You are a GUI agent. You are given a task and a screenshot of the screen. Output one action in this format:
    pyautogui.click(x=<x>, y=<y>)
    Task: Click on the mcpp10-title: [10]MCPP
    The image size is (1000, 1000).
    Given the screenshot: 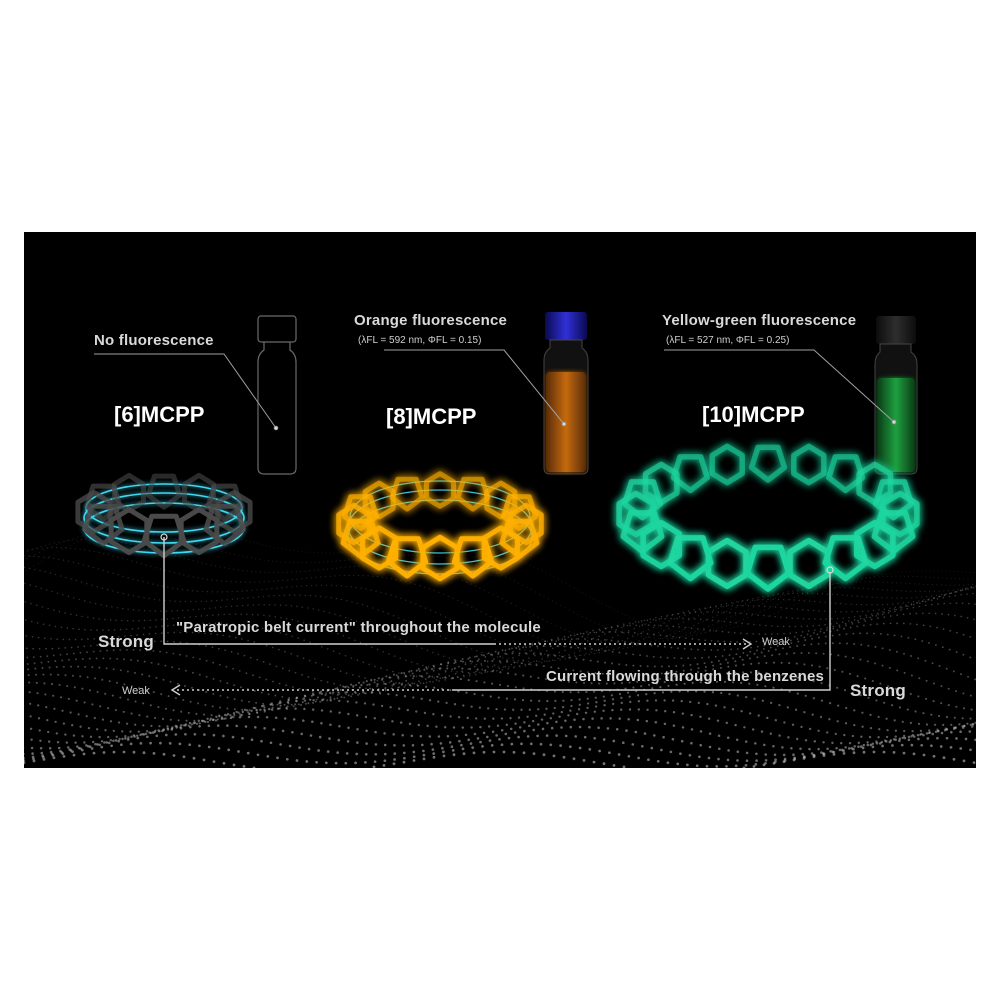 What is the action you would take?
    pyautogui.click(x=753, y=414)
    